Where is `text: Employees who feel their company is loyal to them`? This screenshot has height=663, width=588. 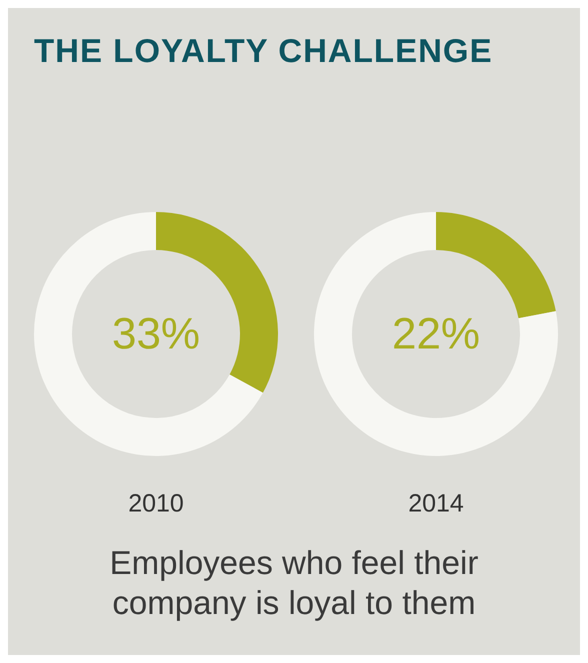 text: Employees who feel their company is loyal to them is located at coordinates (294, 582).